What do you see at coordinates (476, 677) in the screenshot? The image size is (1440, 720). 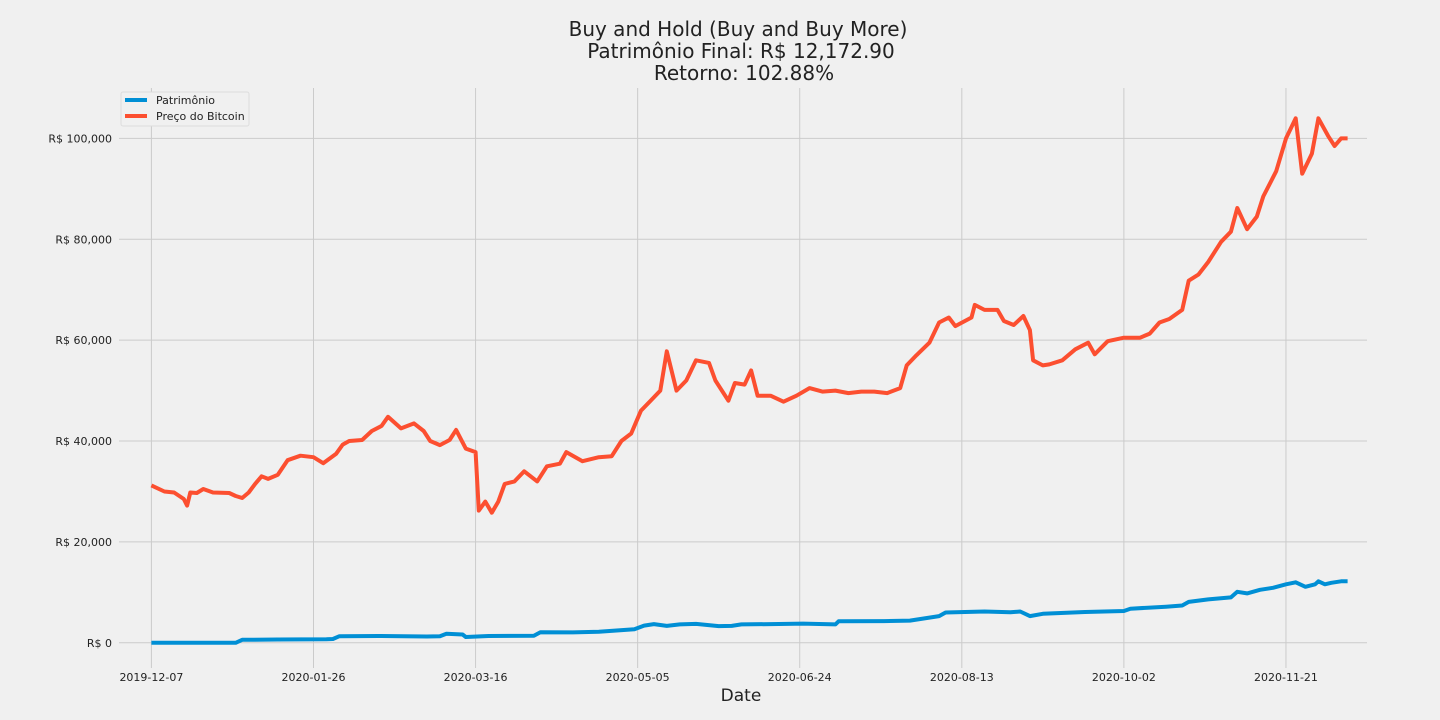 I see `x-tick-label: 2020-03-16` at bounding box center [476, 677].